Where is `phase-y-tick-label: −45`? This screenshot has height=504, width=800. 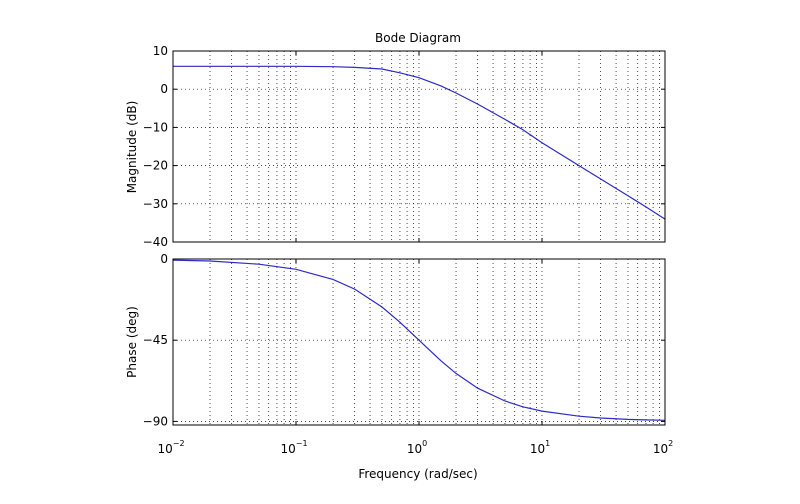 phase-y-tick-label: −45 is located at coordinates (155, 340).